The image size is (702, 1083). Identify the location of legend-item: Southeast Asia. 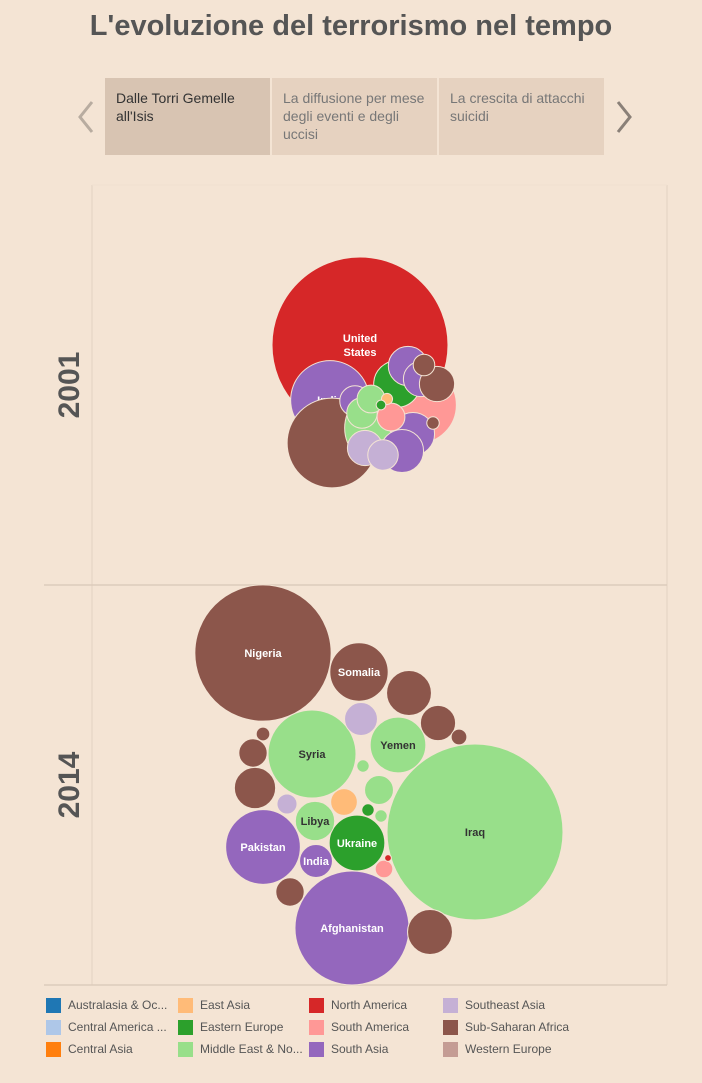
(494, 1005).